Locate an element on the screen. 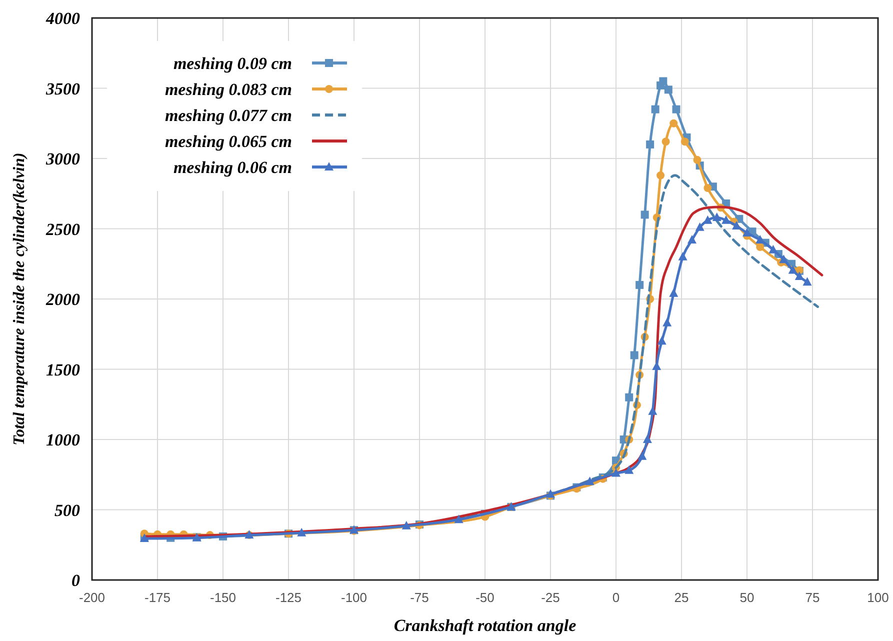 This screenshot has width=893, height=641. y-tick-label: 2500 is located at coordinates (62, 229).